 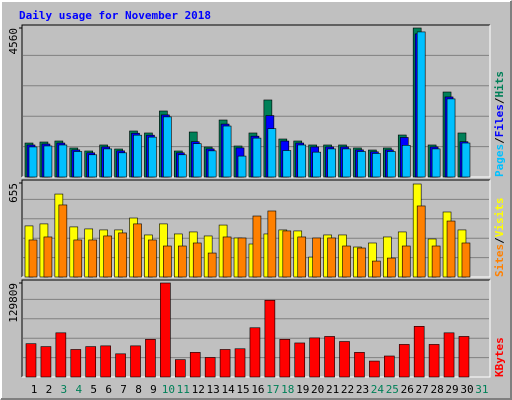 I want to click on x-tick-label: 13, so click(x=213, y=389).